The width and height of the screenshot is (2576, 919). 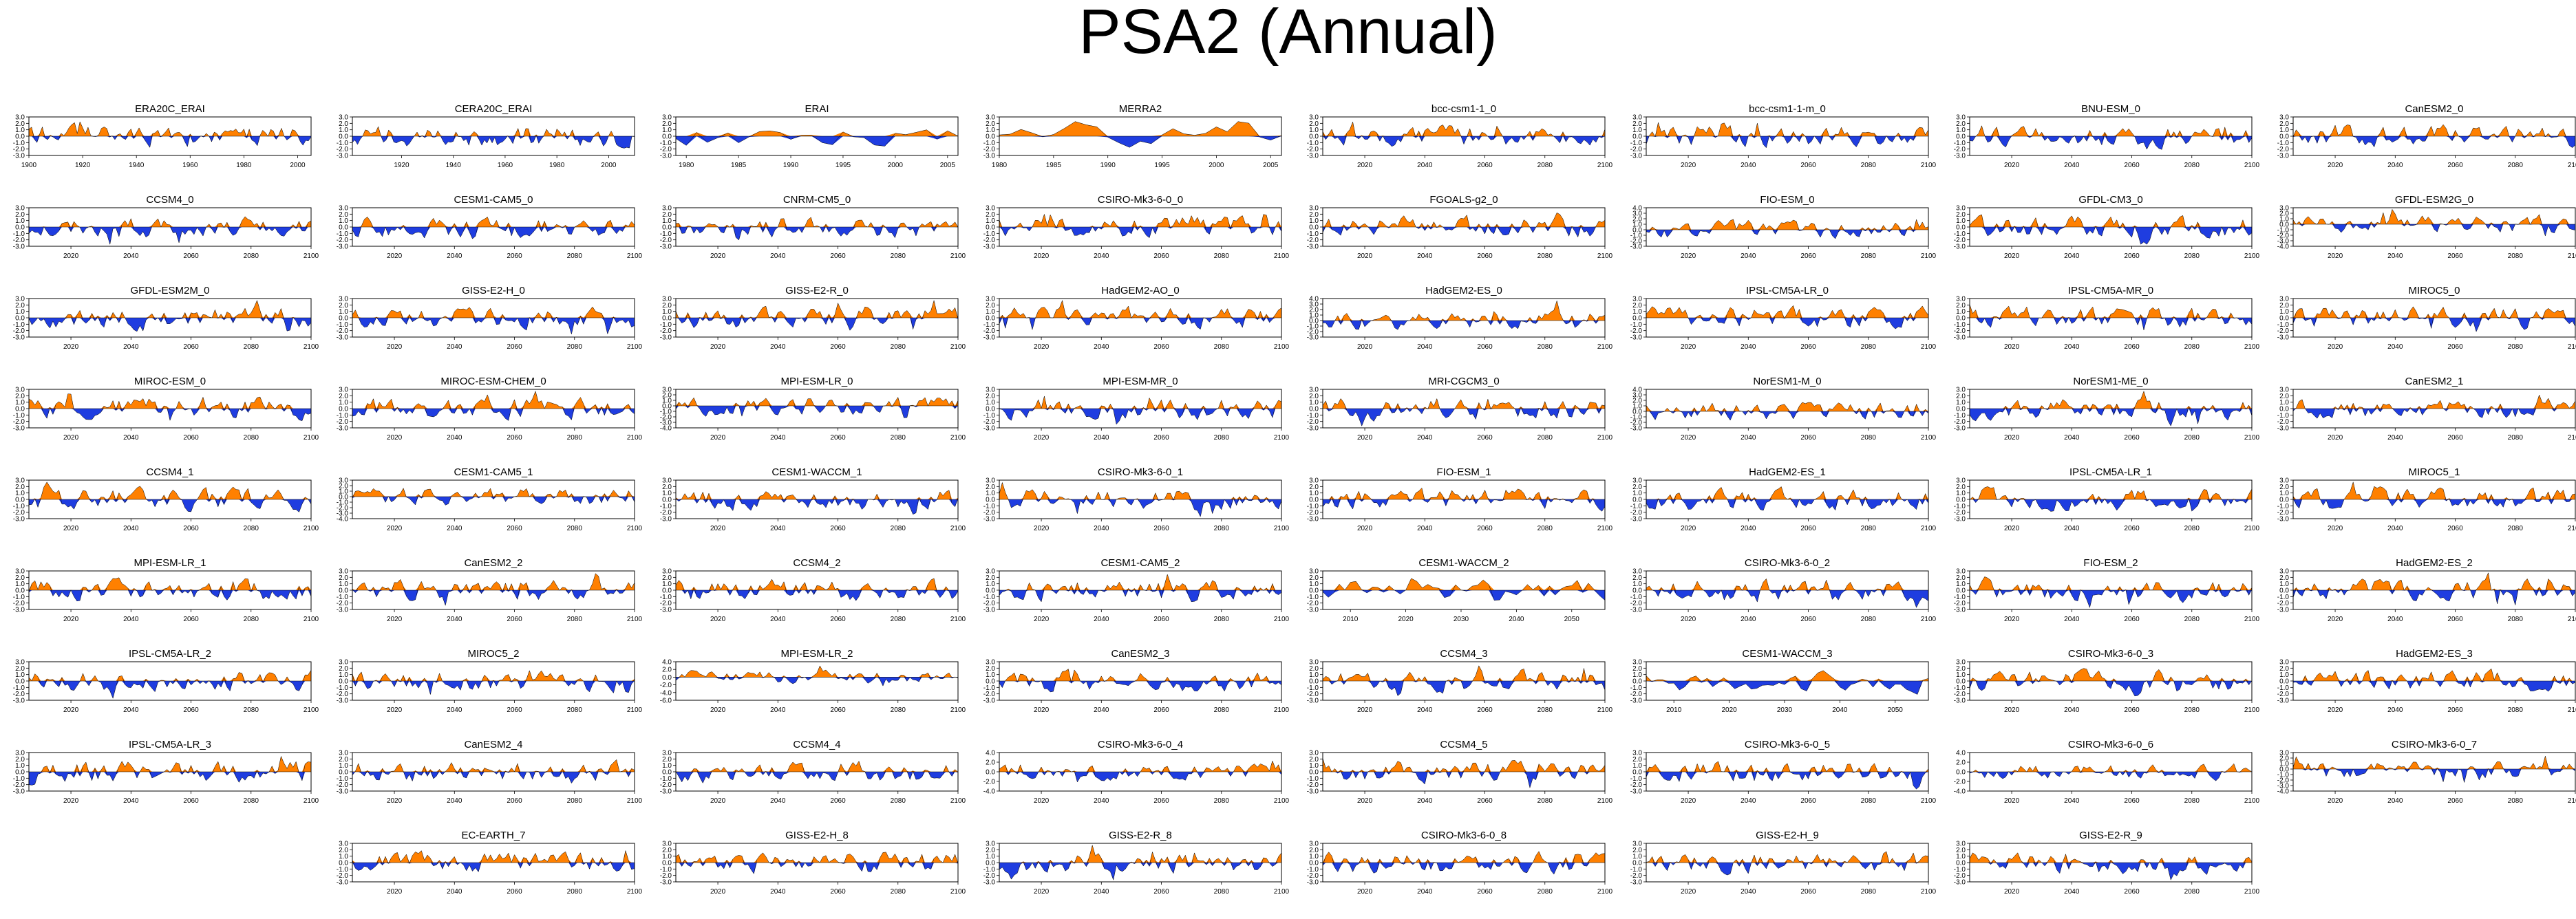 What do you see at coordinates (1463, 744) in the screenshot?
I see `panel-title: CCSM4_5` at bounding box center [1463, 744].